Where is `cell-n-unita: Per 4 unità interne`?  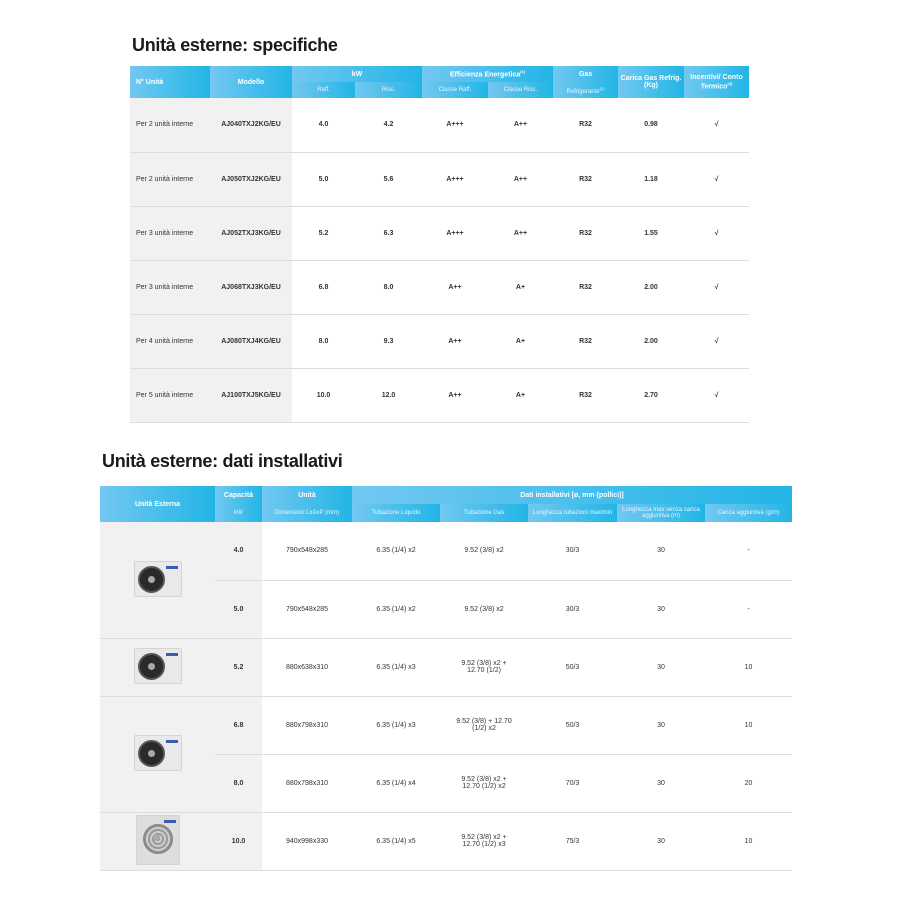 cell-n-unita: Per 4 unità interne is located at coordinates (170, 341).